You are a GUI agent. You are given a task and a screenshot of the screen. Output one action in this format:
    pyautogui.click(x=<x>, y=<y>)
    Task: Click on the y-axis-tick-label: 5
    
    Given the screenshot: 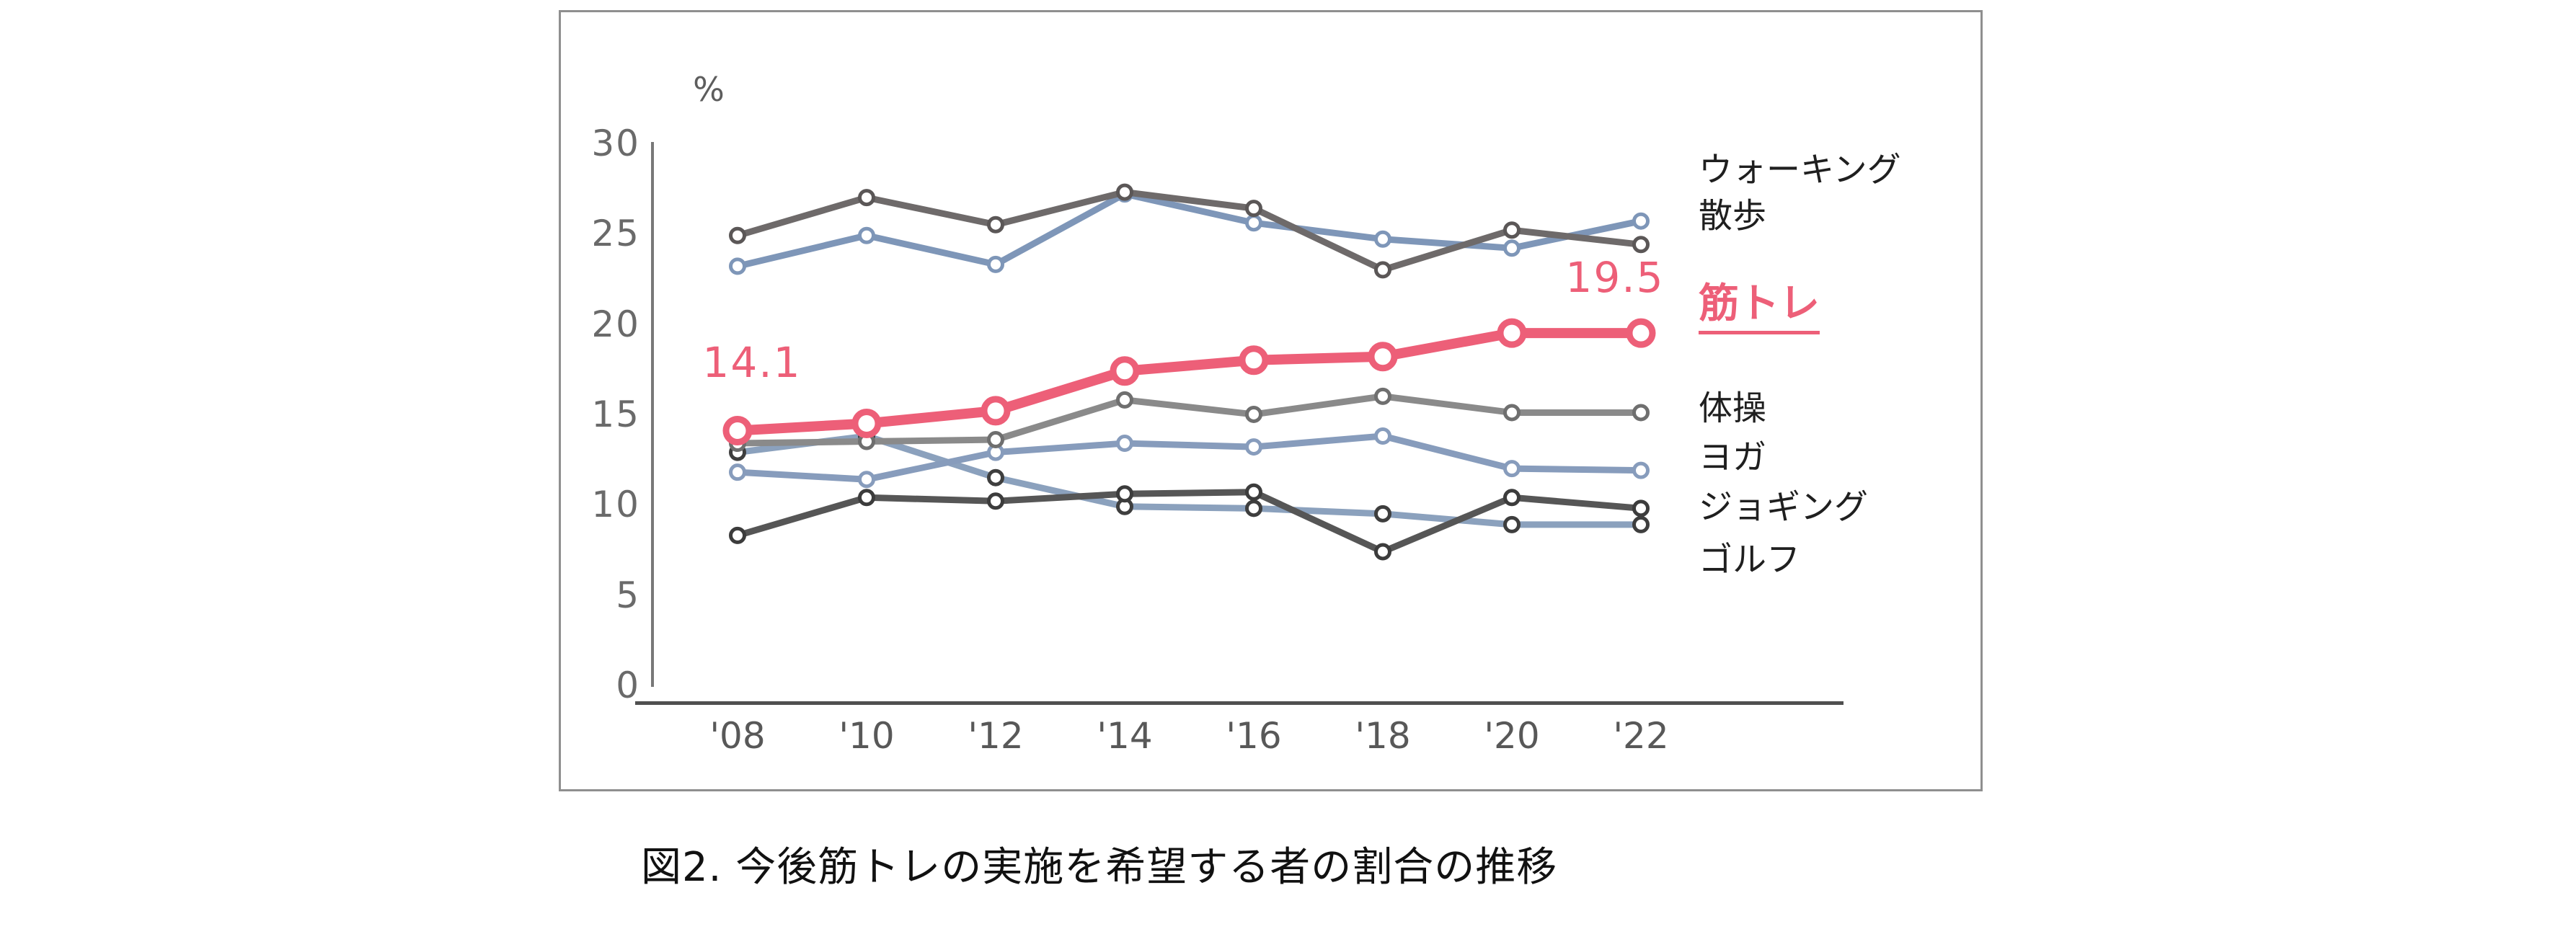 What is the action you would take?
    pyautogui.click(x=628, y=595)
    